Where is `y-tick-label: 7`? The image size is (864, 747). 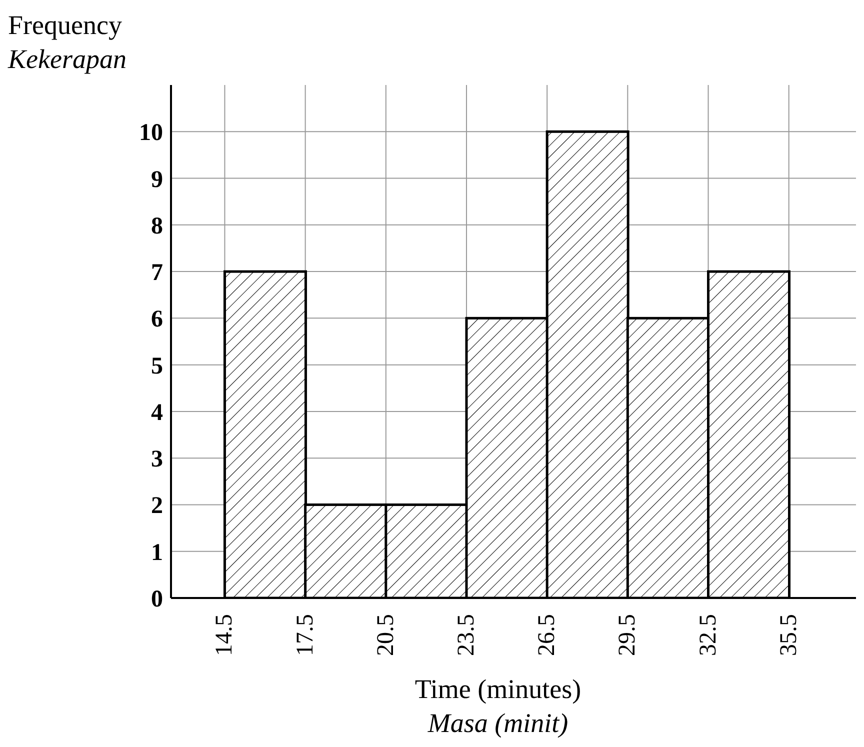
y-tick-label: 7 is located at coordinates (157, 273).